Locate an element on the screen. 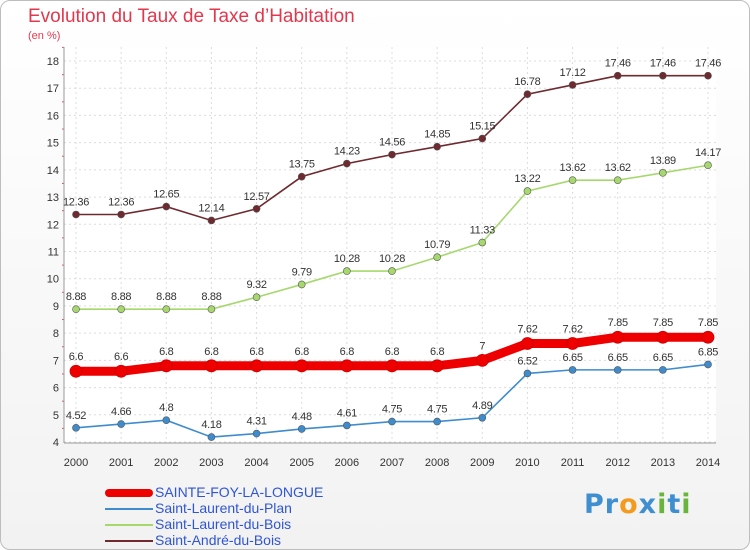  y-tick-label: 17 is located at coordinates (53, 89).